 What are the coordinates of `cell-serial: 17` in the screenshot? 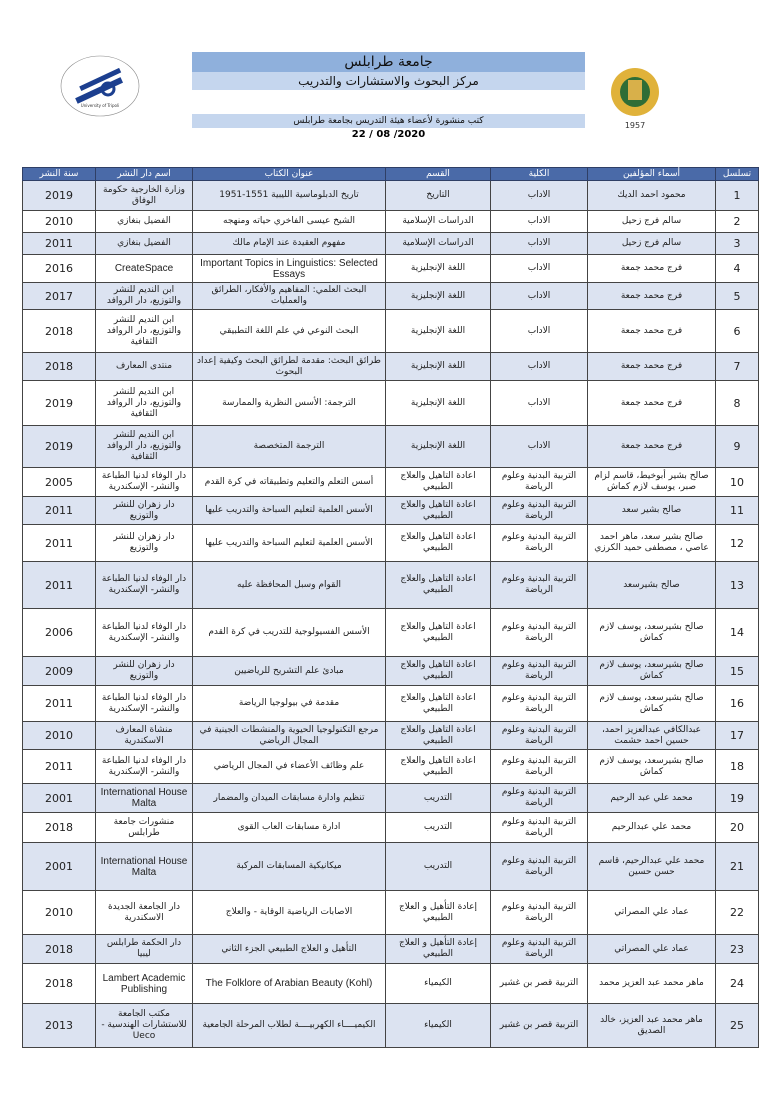 It's located at (737, 735).